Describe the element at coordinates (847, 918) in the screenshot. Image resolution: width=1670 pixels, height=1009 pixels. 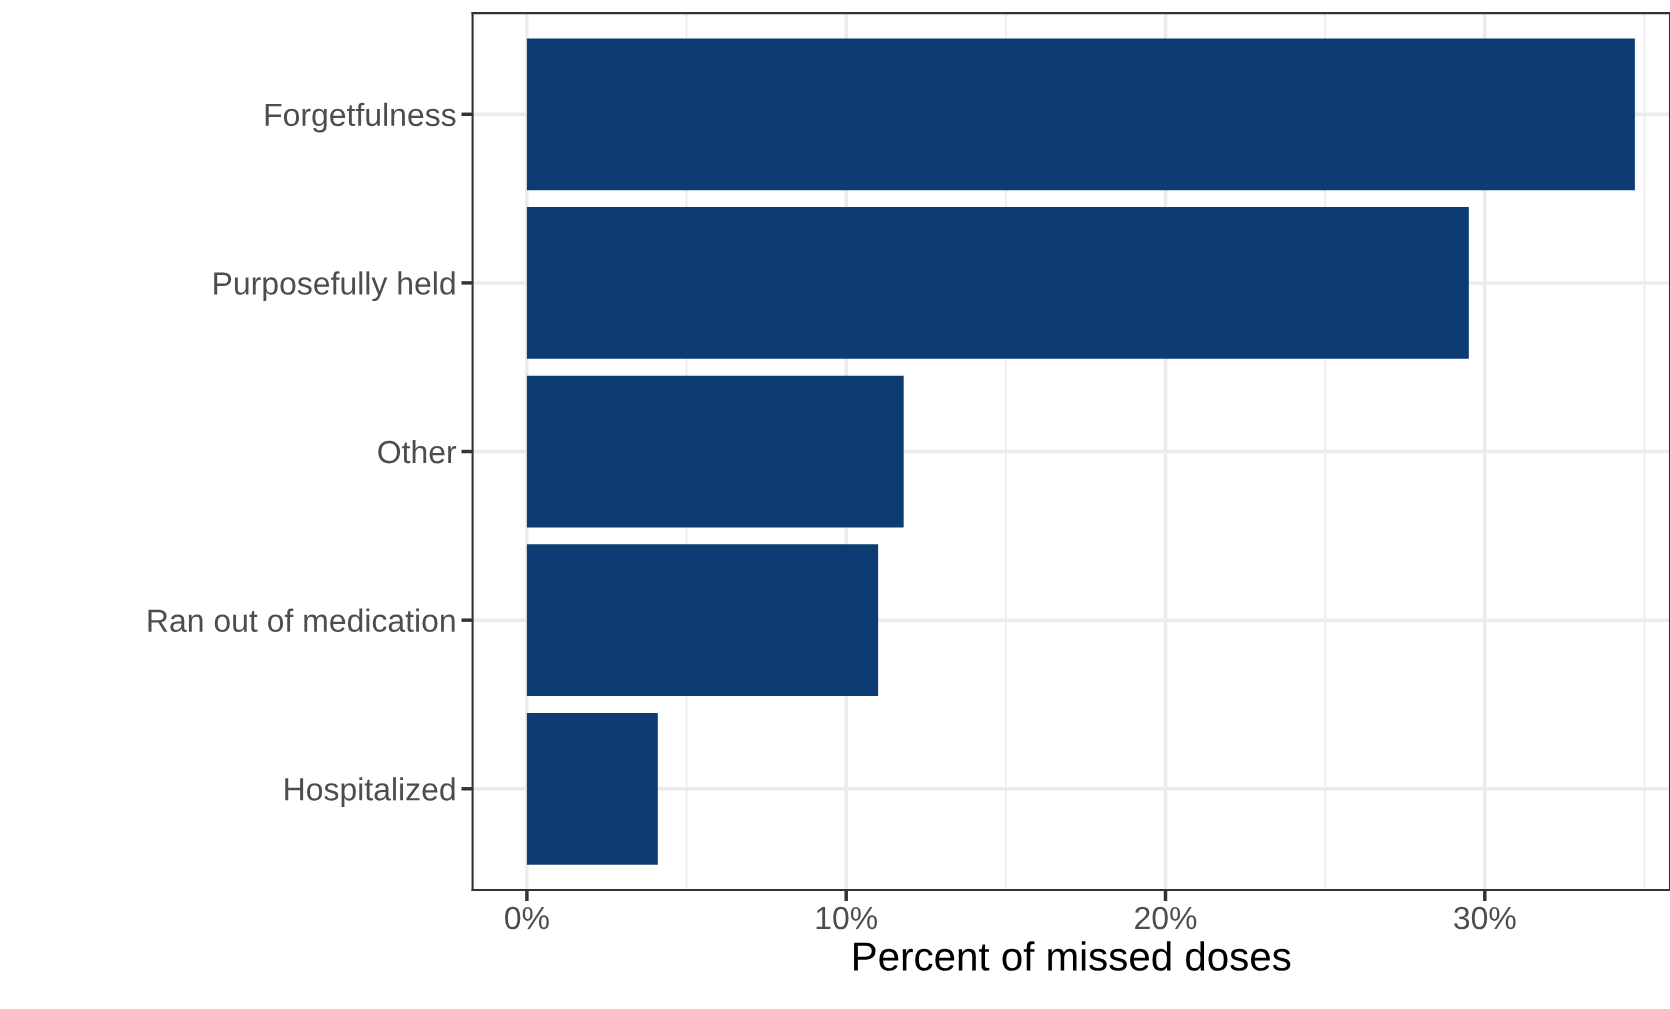
I see `x-tick-label: 10%` at that location.